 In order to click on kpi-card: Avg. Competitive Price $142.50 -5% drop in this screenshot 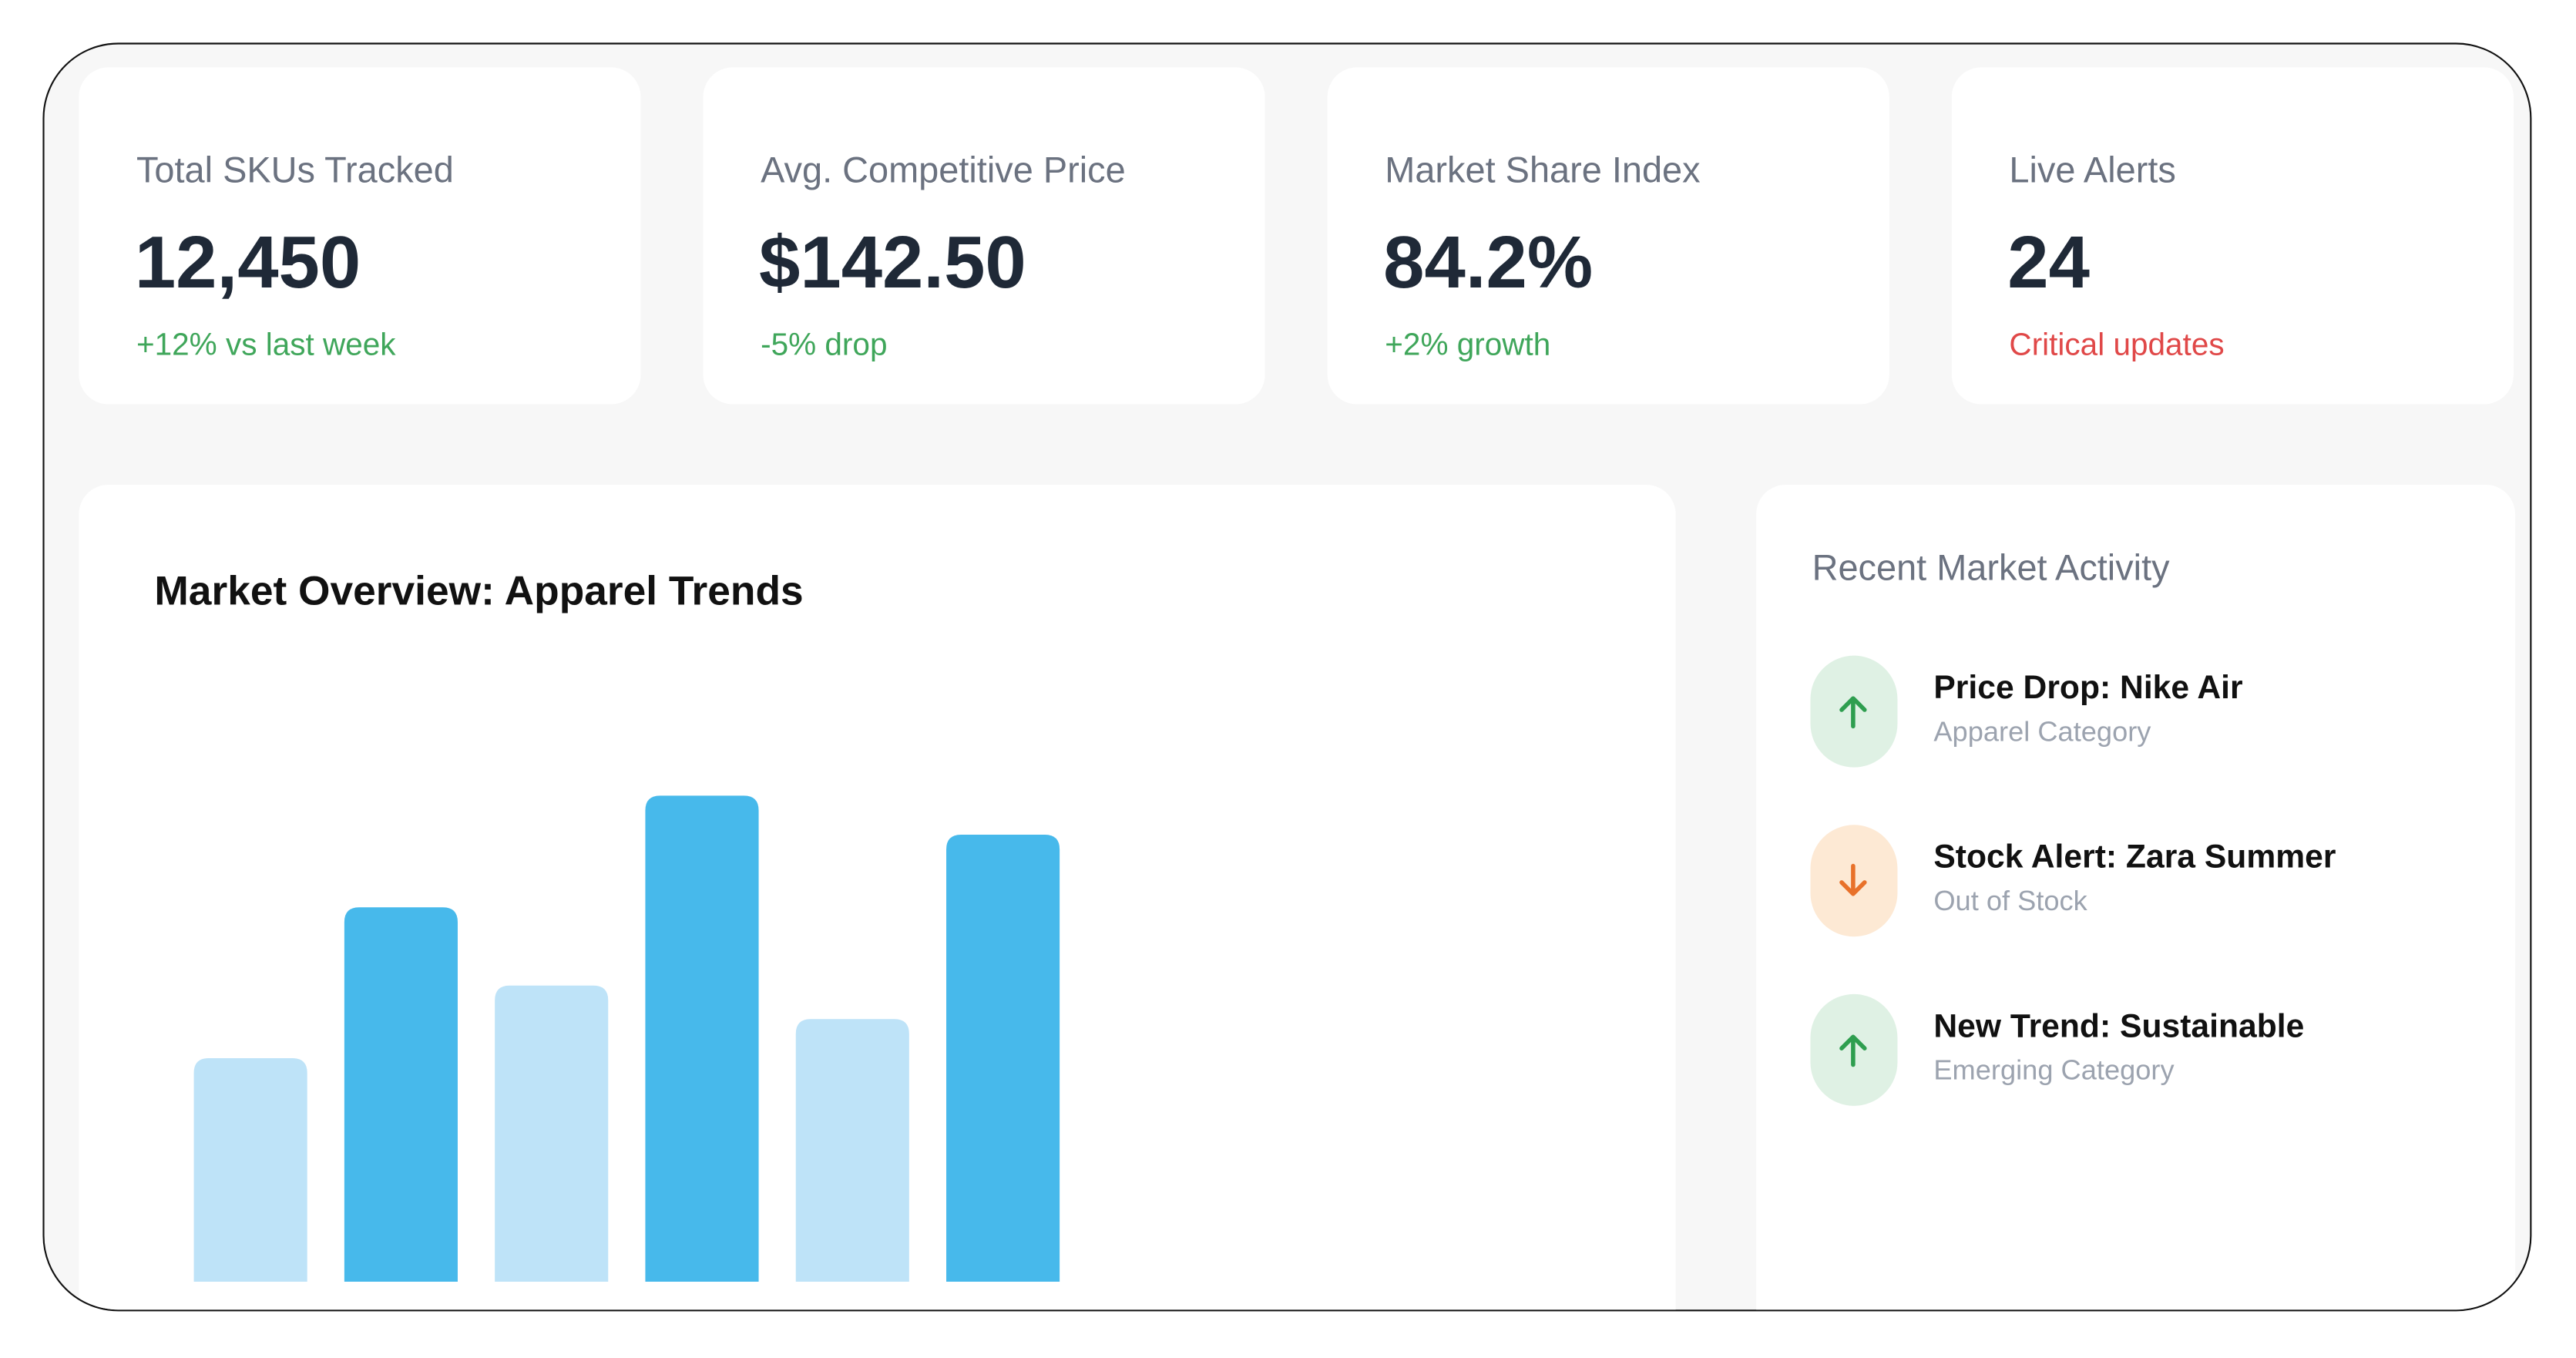, I will do `click(984, 236)`.